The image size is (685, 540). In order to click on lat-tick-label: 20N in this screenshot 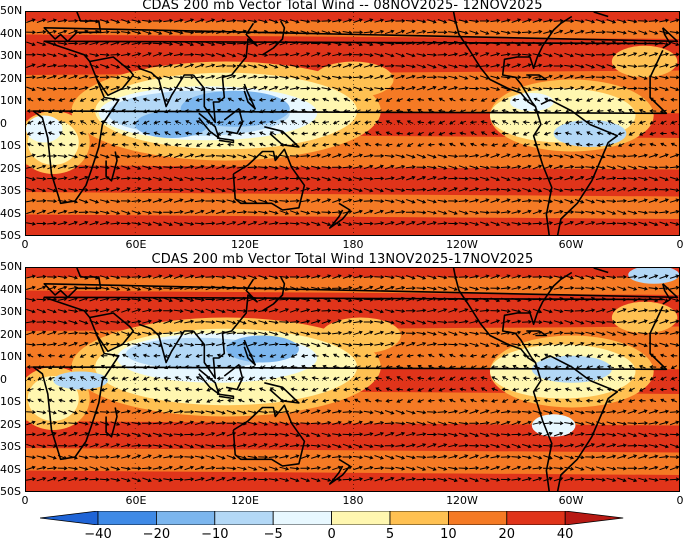, I will do `click(11, 78)`.